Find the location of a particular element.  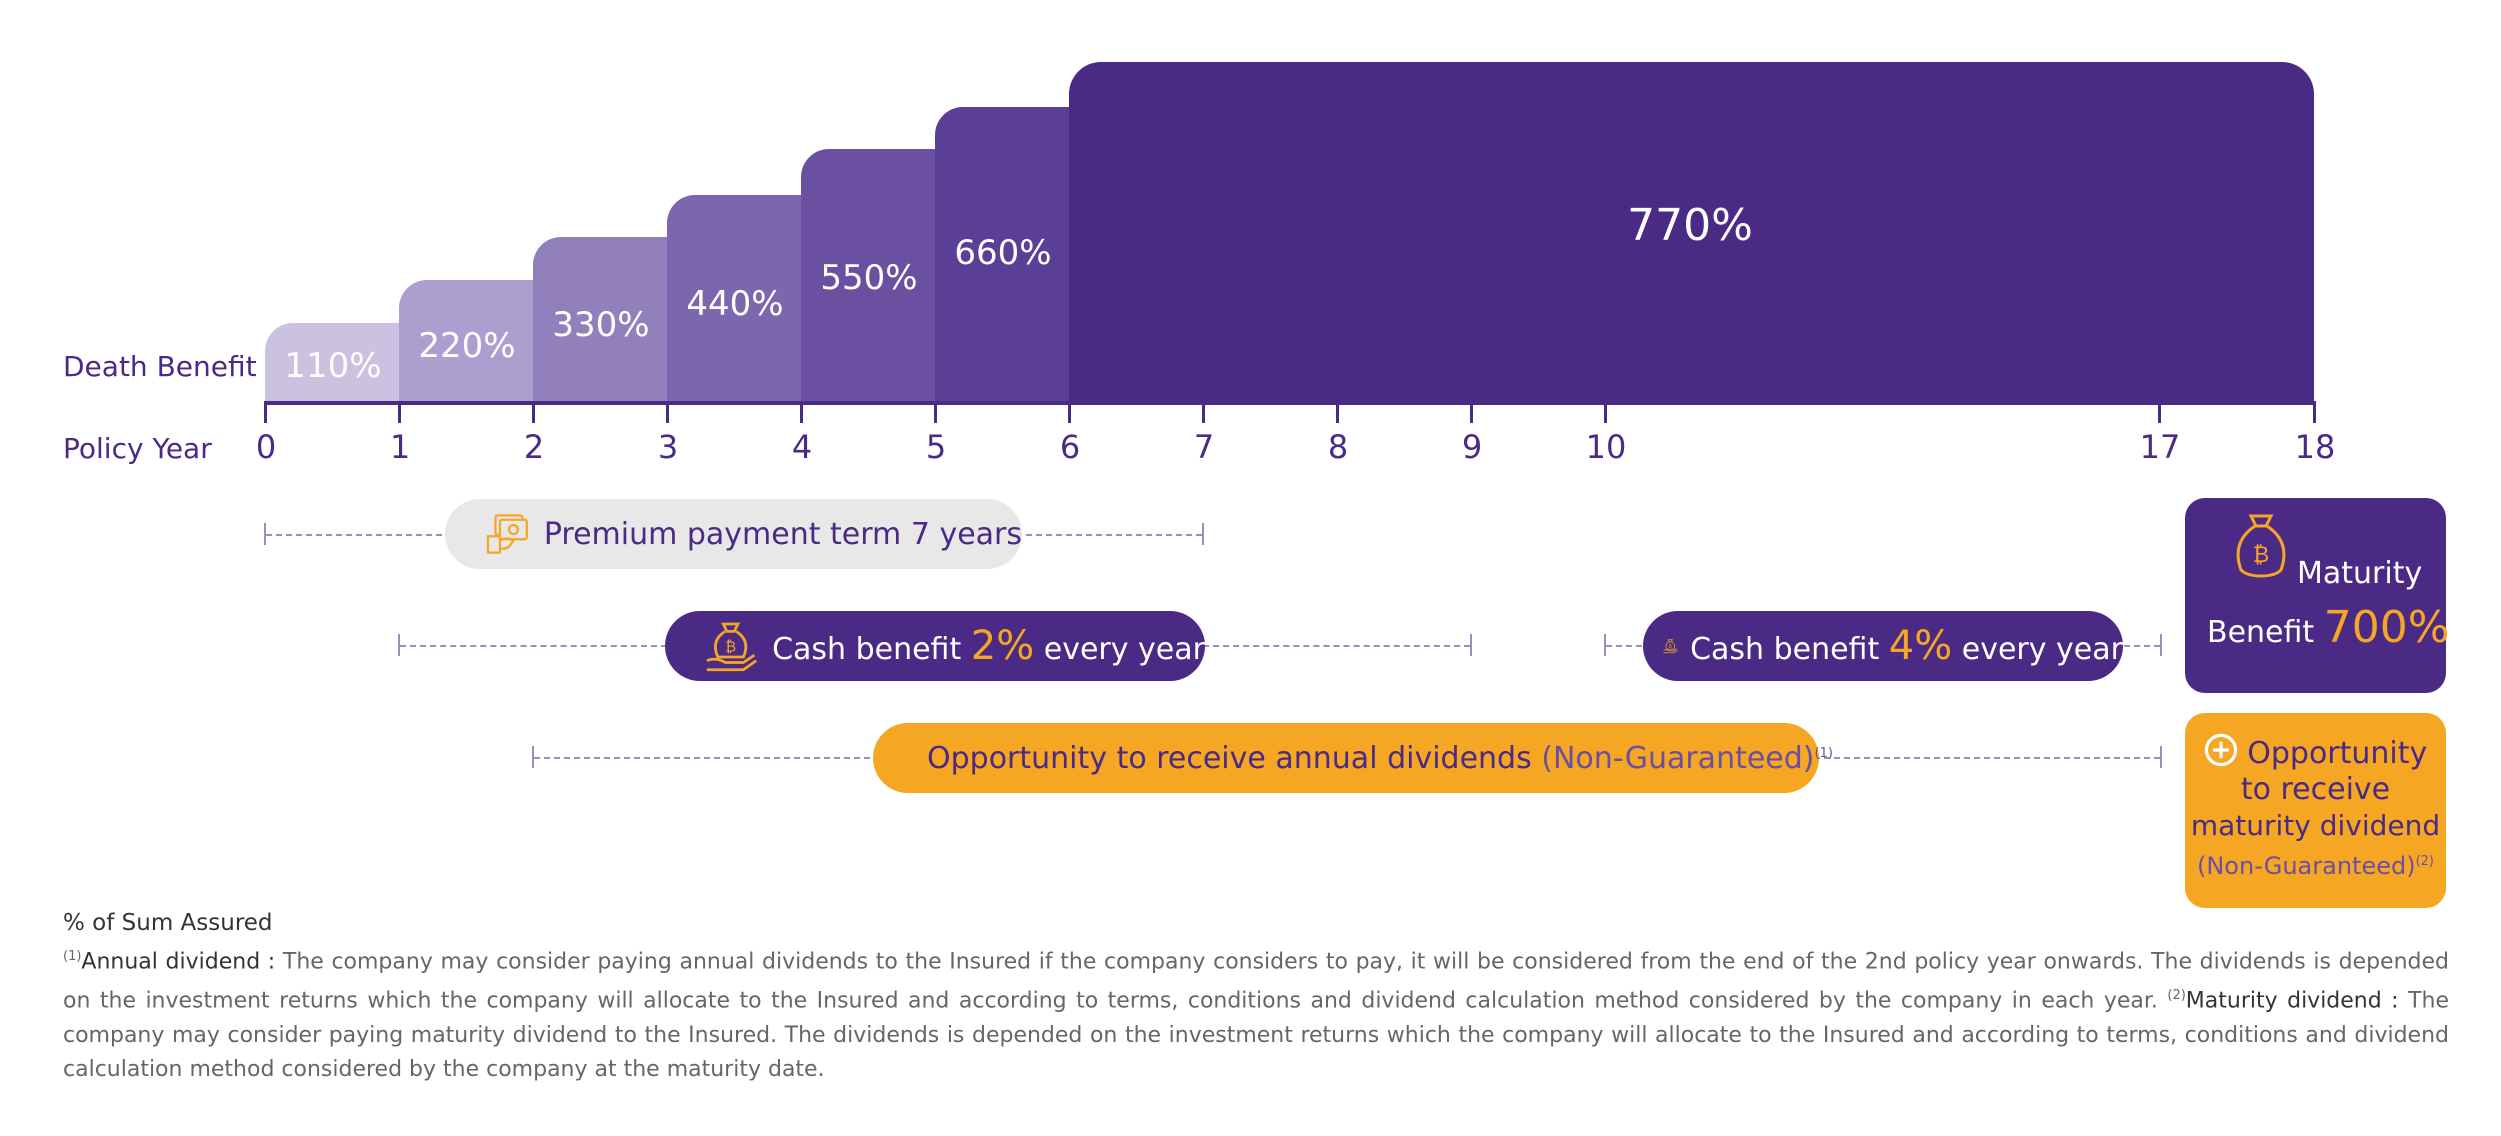

year-label-7: 7 is located at coordinates (1204, 447).